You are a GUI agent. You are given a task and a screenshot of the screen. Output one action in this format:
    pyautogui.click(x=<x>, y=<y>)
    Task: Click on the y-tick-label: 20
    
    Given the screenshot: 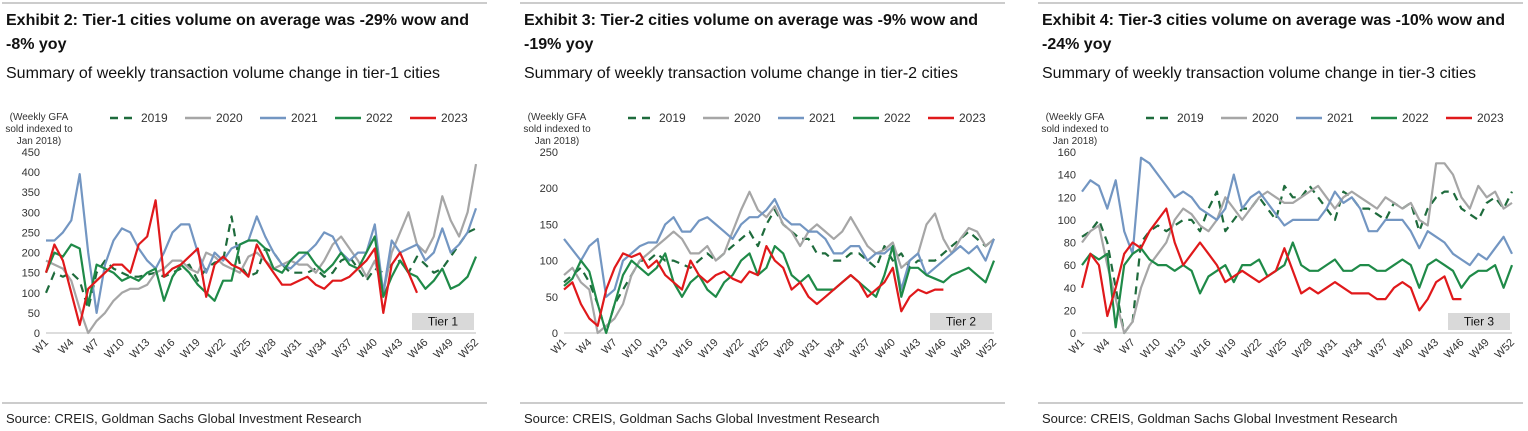 What is the action you would take?
    pyautogui.click(x=1070, y=311)
    